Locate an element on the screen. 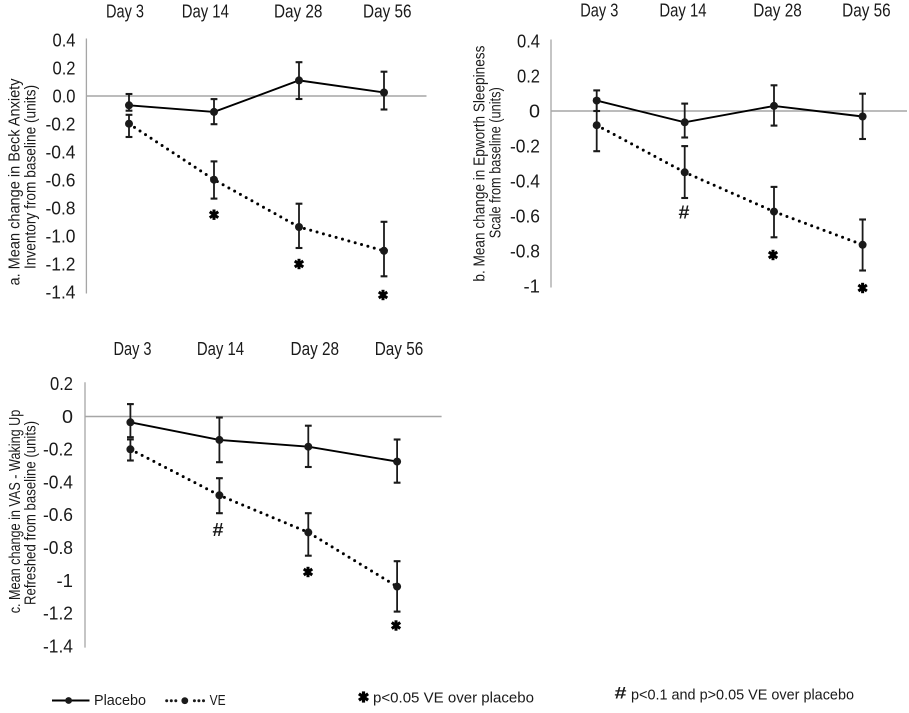  svg-text:b. Mean change in Epworth Slee: b. Mean change in Epworth Sleepiness is located at coordinates (480, 164).